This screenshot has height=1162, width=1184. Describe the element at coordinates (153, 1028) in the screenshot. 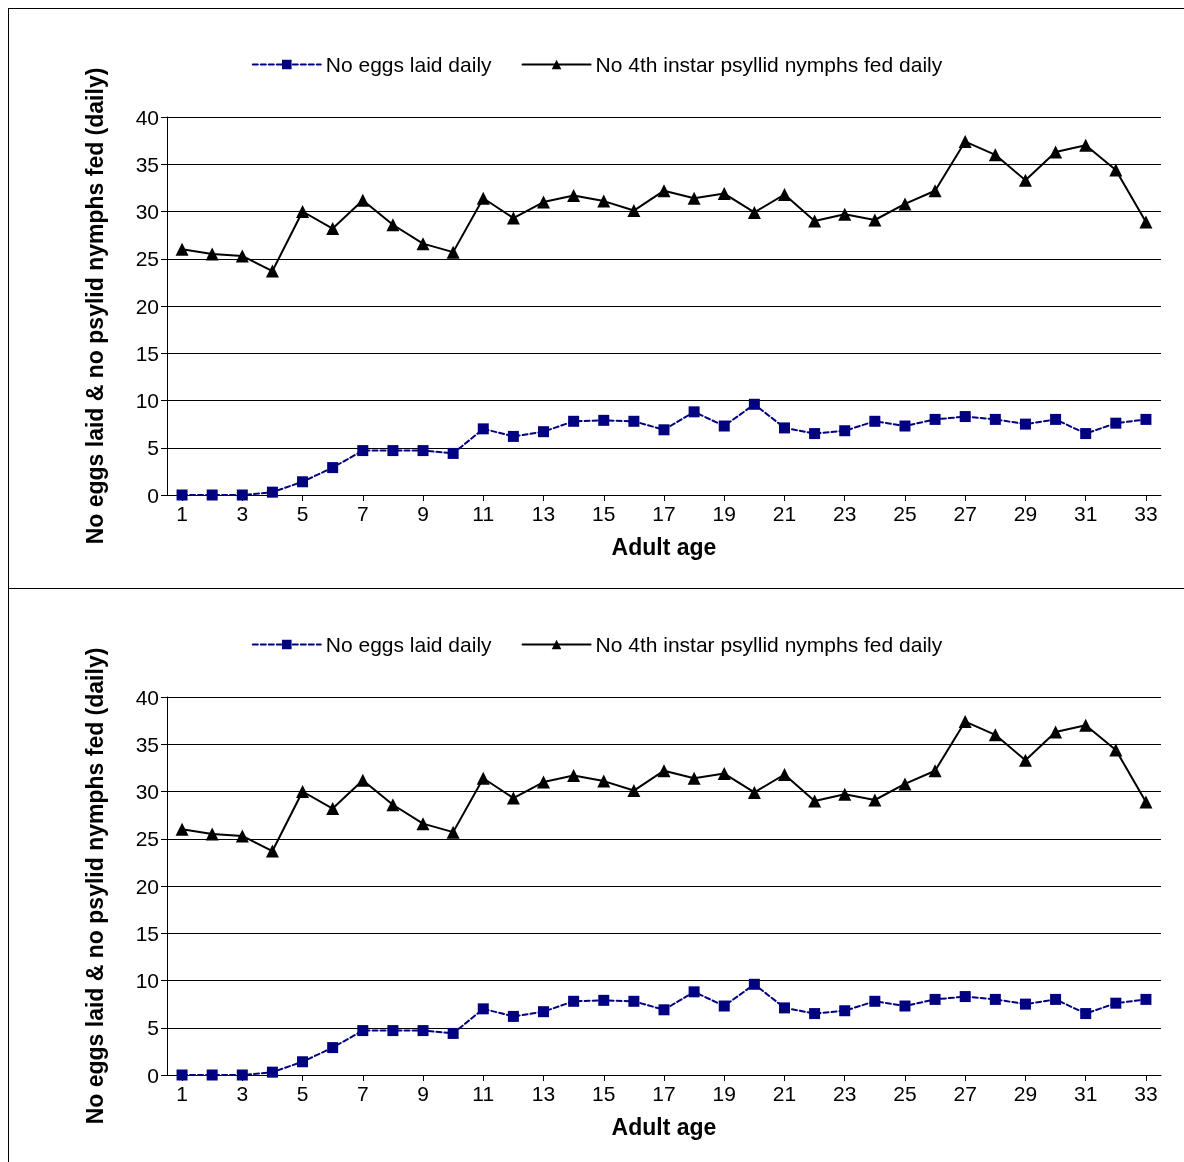

I see `y-tick-label: 5` at that location.